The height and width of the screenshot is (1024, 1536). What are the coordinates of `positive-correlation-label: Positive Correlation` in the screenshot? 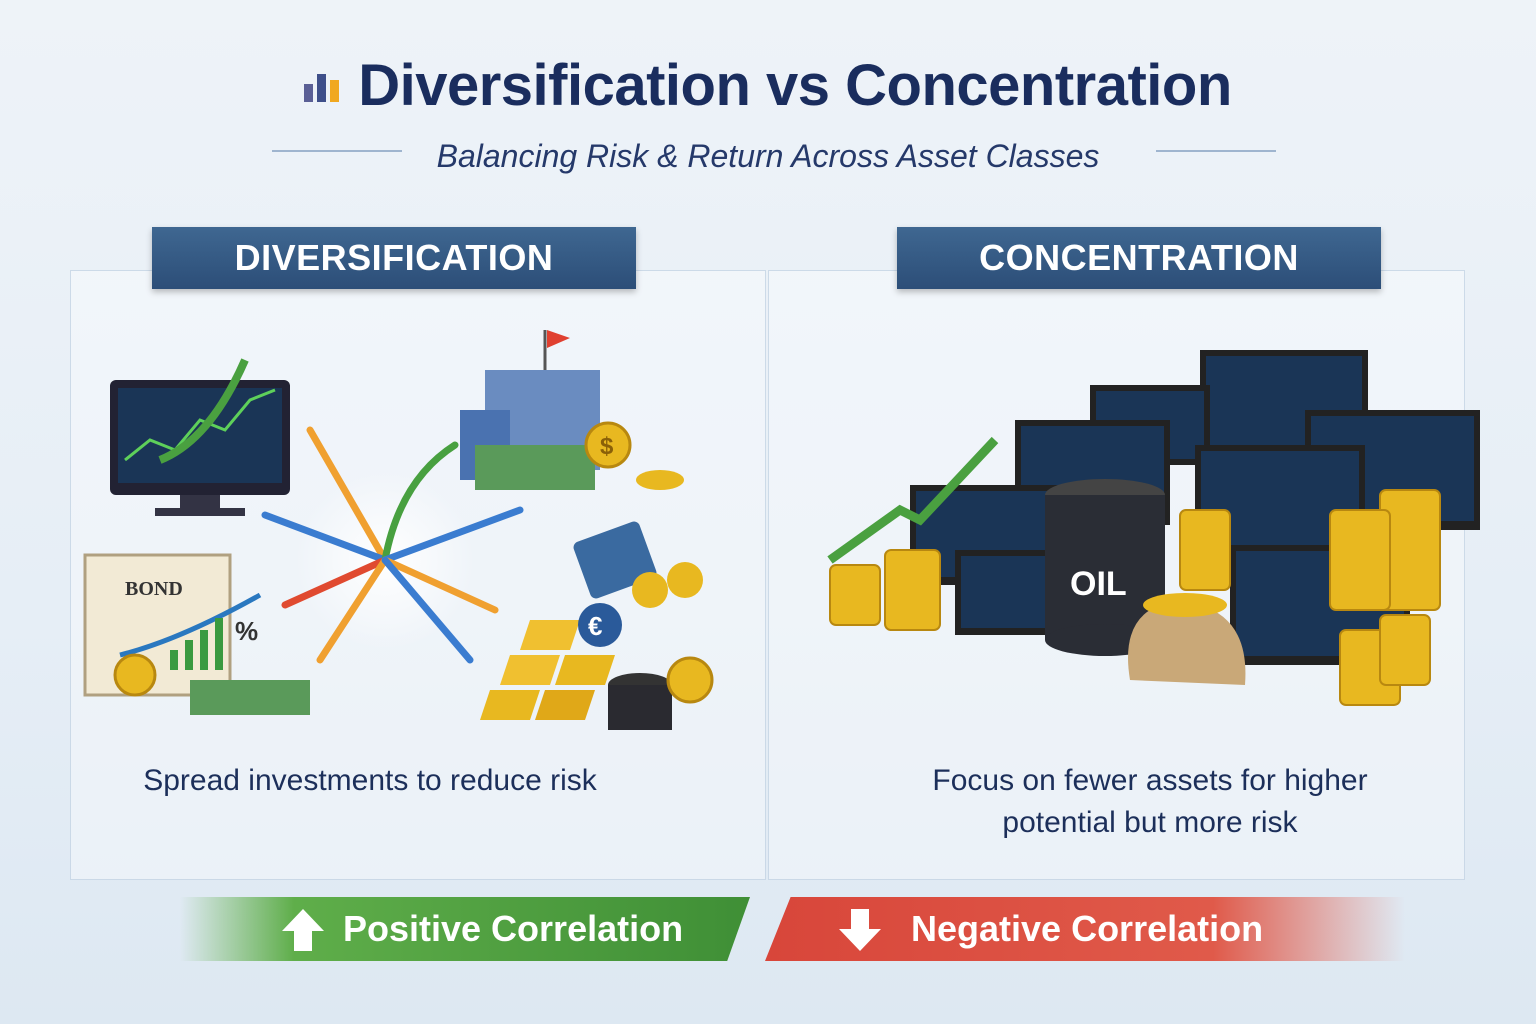 It's located at (513, 928).